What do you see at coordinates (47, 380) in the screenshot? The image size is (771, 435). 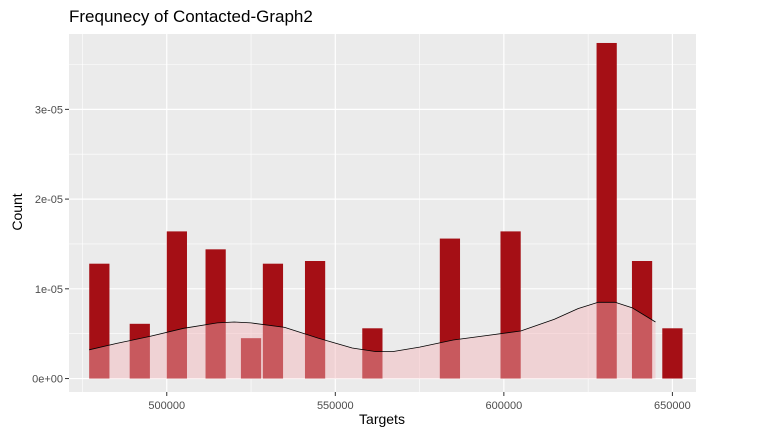 I see `y-tick-label: 0e+00` at bounding box center [47, 380].